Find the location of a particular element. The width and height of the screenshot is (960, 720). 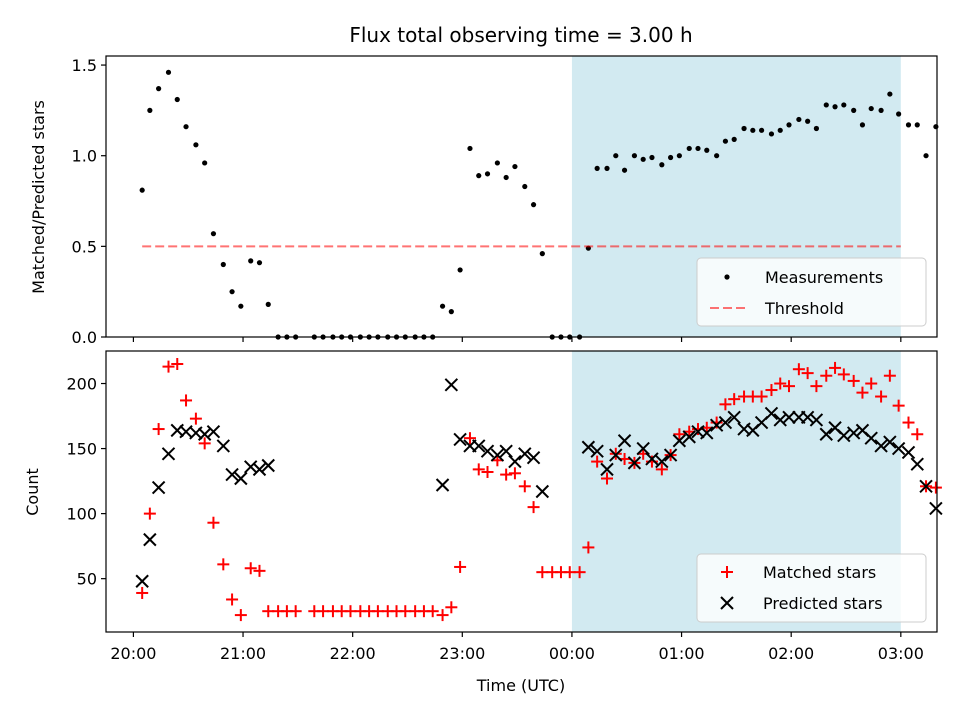

chart-title: Flux total observing time = 3.00 h is located at coordinates (520, 35).